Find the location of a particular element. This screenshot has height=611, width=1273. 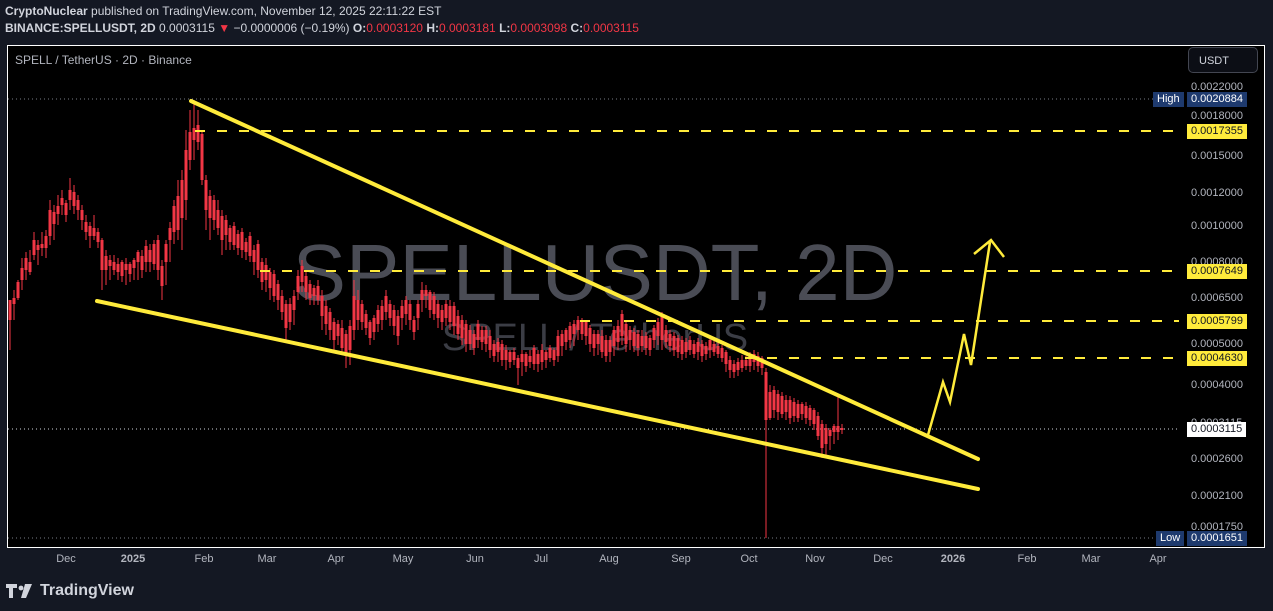

close-label: C: is located at coordinates (577, 28).